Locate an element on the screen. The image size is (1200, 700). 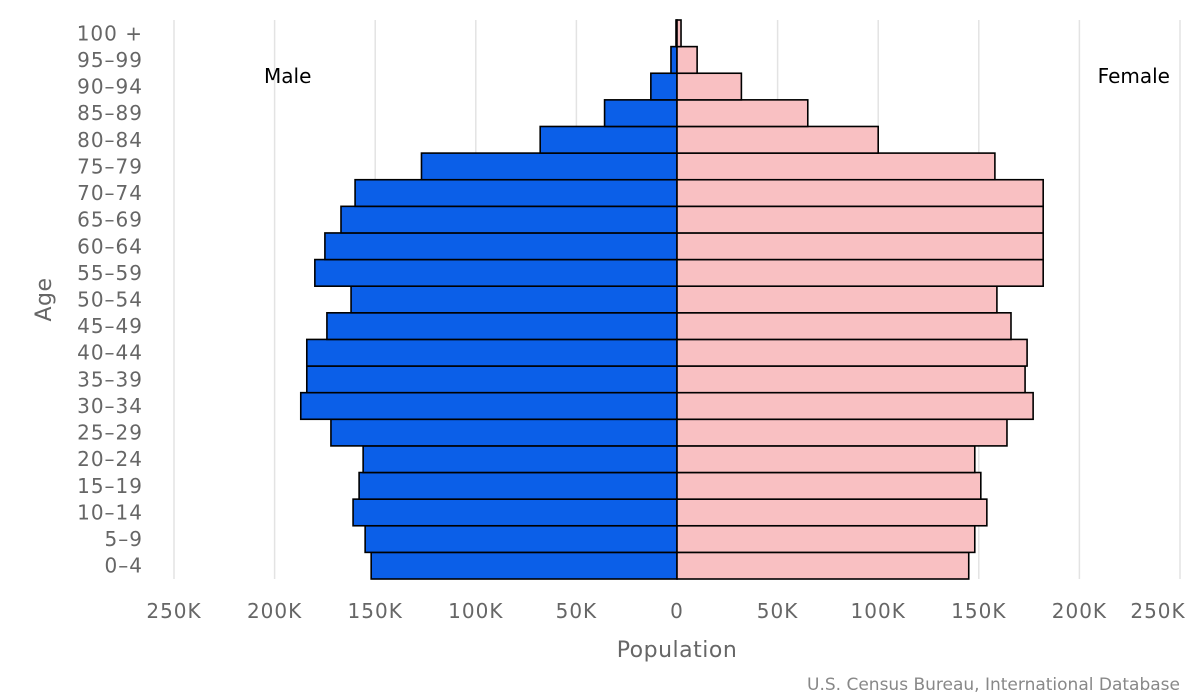
male-series-label: Male is located at coordinates (287, 76).